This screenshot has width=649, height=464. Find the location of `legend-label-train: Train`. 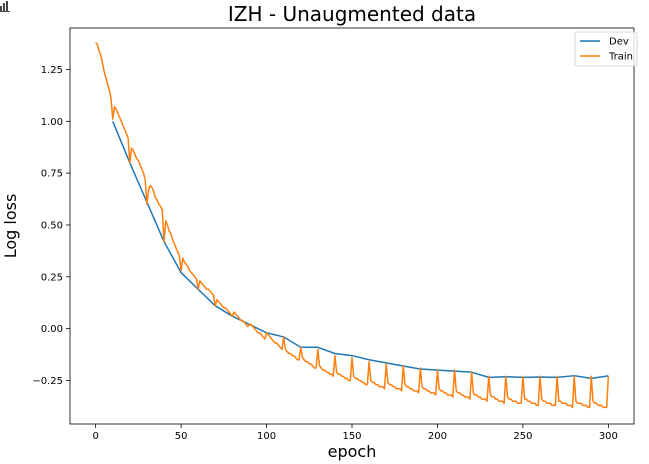

legend-label-train: Train is located at coordinates (620, 57).